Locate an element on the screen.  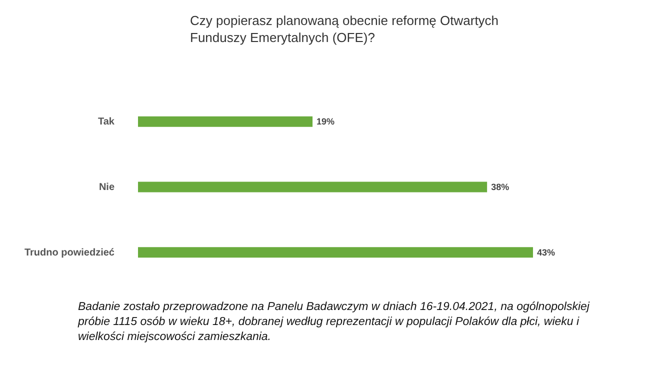
y-tick-label: Trudno powiedzieć is located at coordinates (69, 252).